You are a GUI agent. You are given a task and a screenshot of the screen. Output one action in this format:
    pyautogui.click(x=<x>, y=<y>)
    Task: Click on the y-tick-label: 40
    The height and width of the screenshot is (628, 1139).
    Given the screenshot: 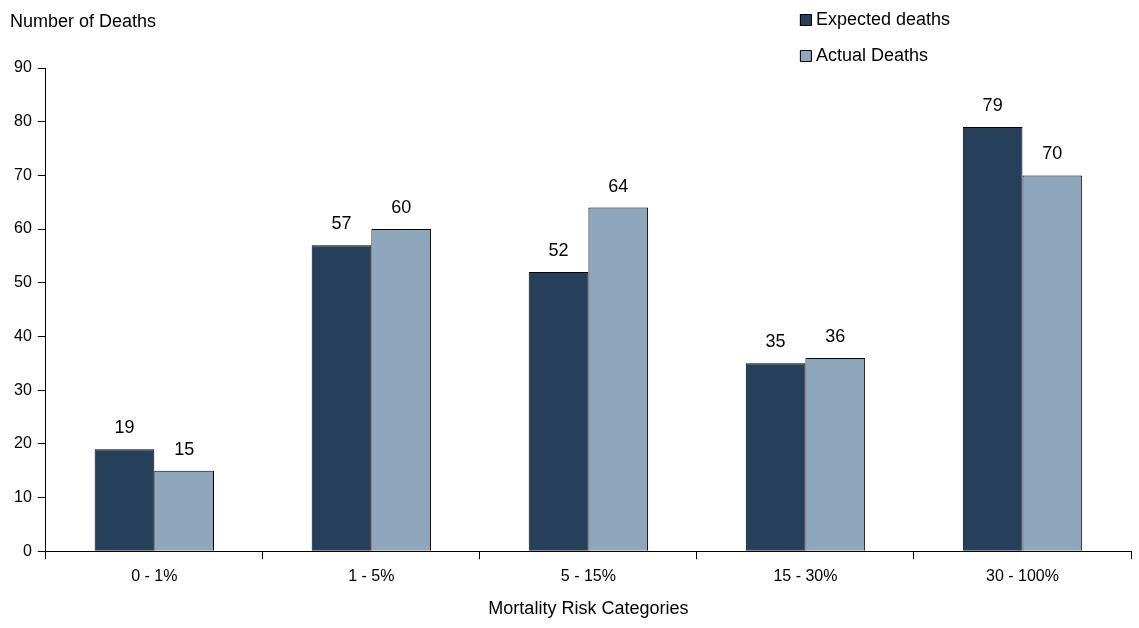 What is the action you would take?
    pyautogui.click(x=23, y=335)
    